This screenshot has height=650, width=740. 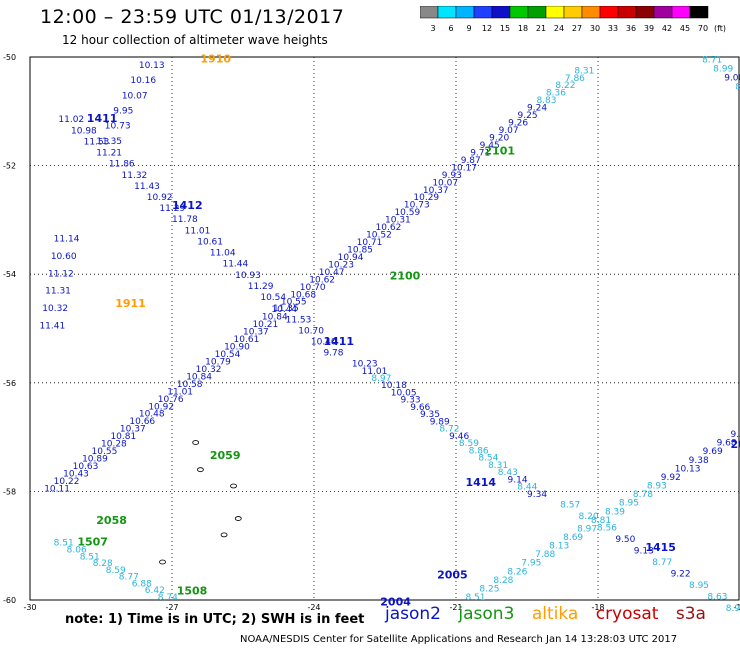 What do you see at coordinates (570, 506) in the screenshot?
I see `swh-value: 8.57` at bounding box center [570, 506].